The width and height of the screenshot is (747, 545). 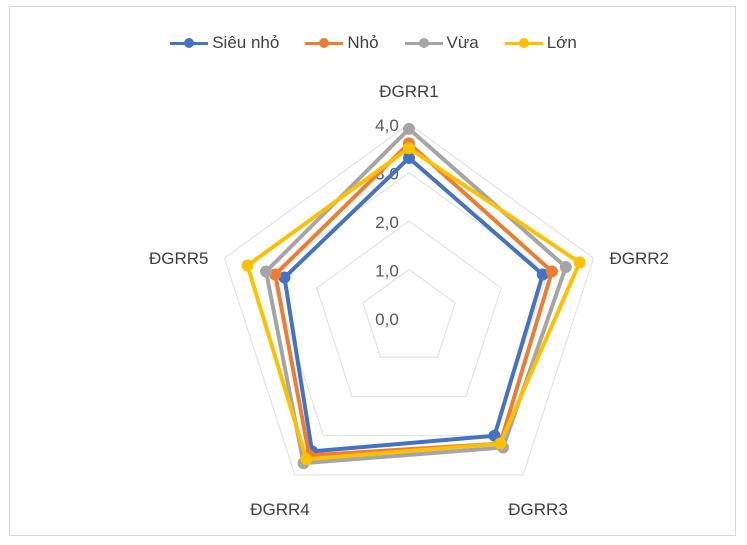 I want to click on category-label: ĐGRR2, so click(x=640, y=258).